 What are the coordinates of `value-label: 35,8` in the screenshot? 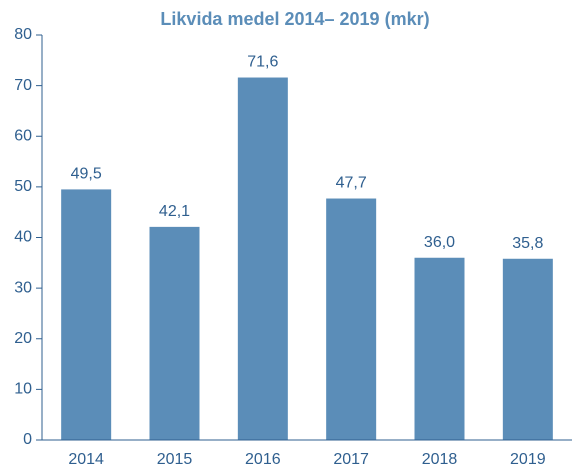 It's located at (527, 243).